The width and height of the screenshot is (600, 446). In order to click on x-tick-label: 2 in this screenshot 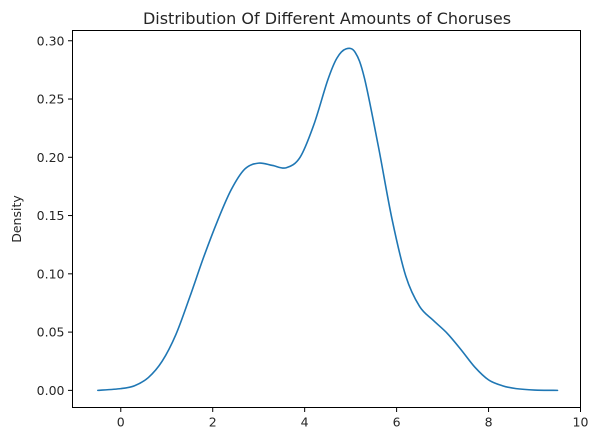, I will do `click(213, 422)`.